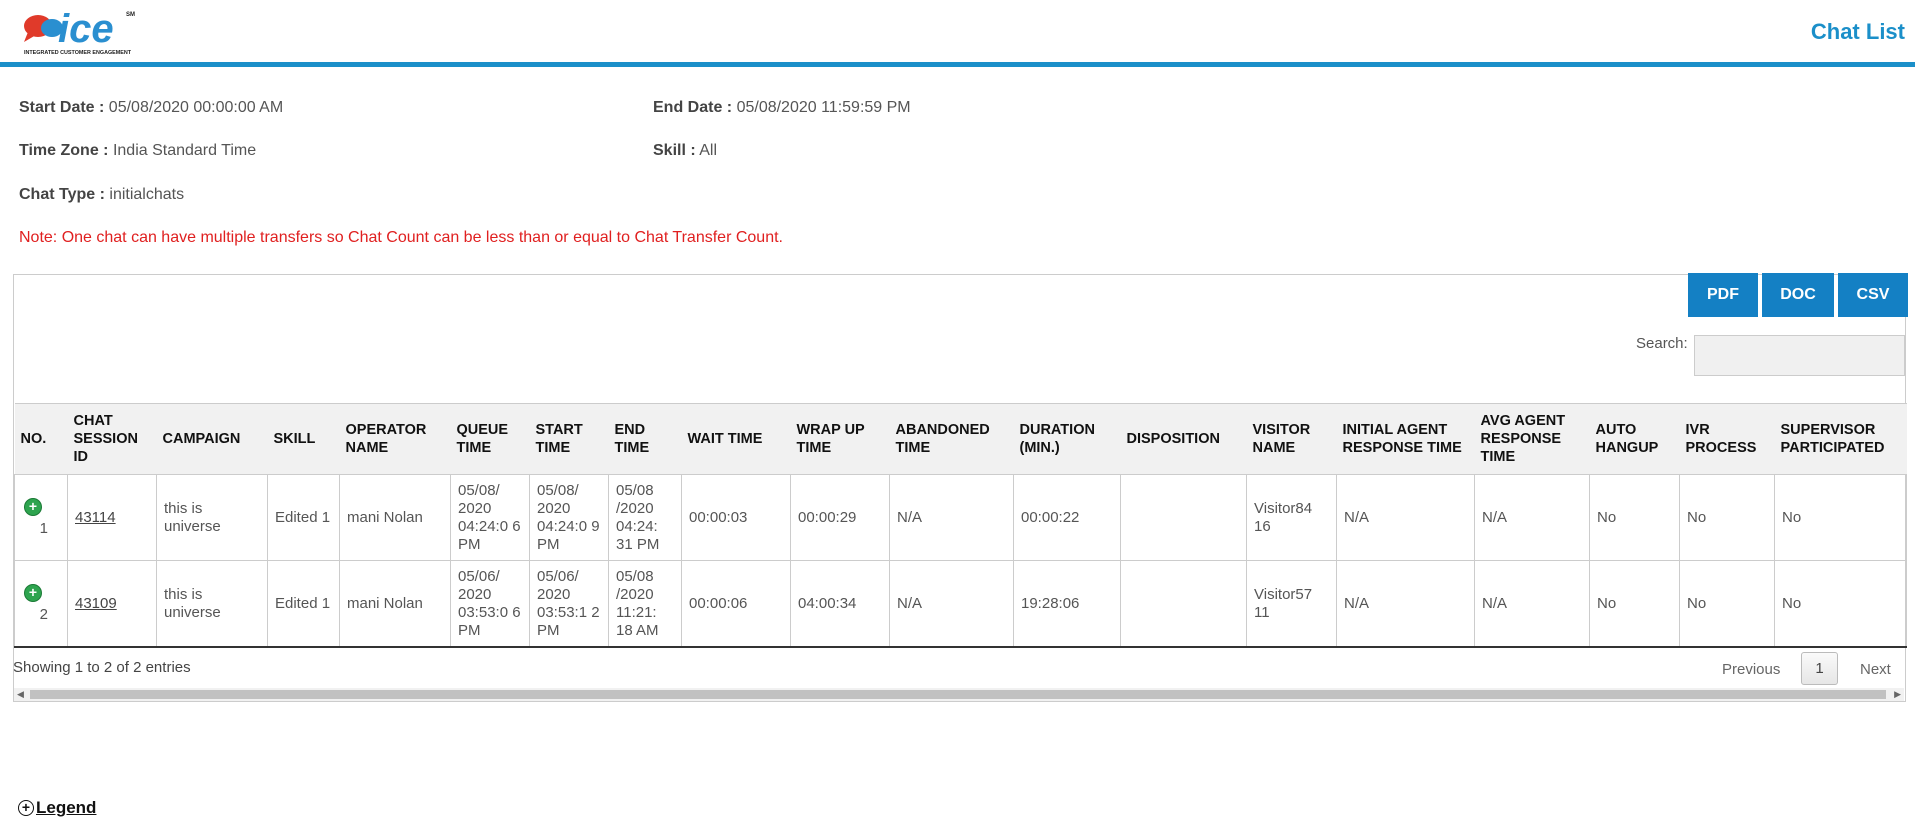  I want to click on page-1-button: 1, so click(1819, 668).